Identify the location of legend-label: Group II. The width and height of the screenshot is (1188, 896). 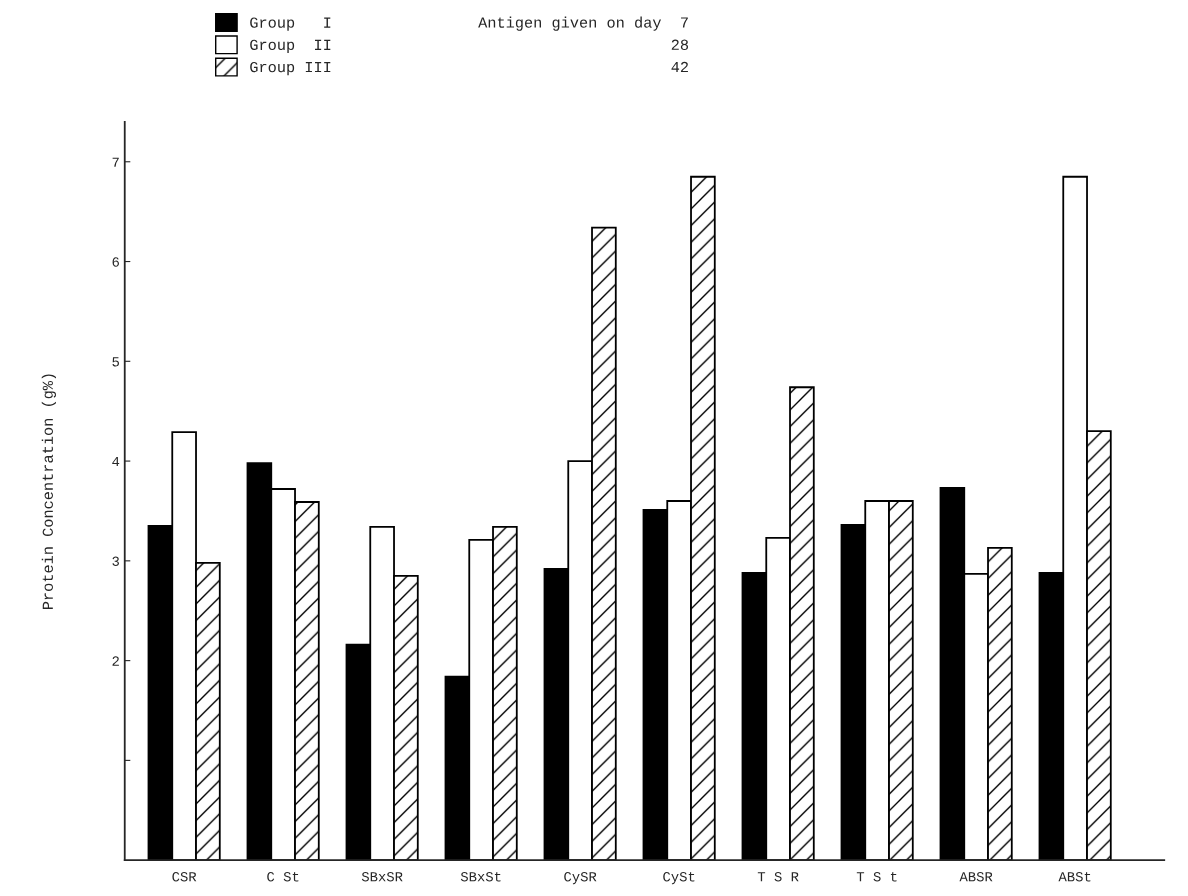
(290, 46).